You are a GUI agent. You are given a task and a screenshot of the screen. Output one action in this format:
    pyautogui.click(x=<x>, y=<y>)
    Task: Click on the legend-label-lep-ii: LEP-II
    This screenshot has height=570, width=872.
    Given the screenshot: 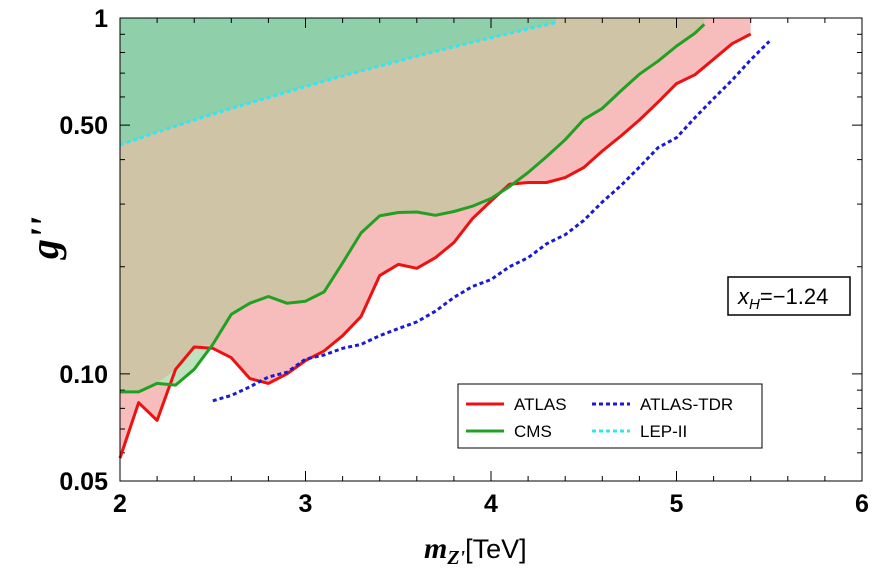 What is the action you would take?
    pyautogui.click(x=663, y=431)
    